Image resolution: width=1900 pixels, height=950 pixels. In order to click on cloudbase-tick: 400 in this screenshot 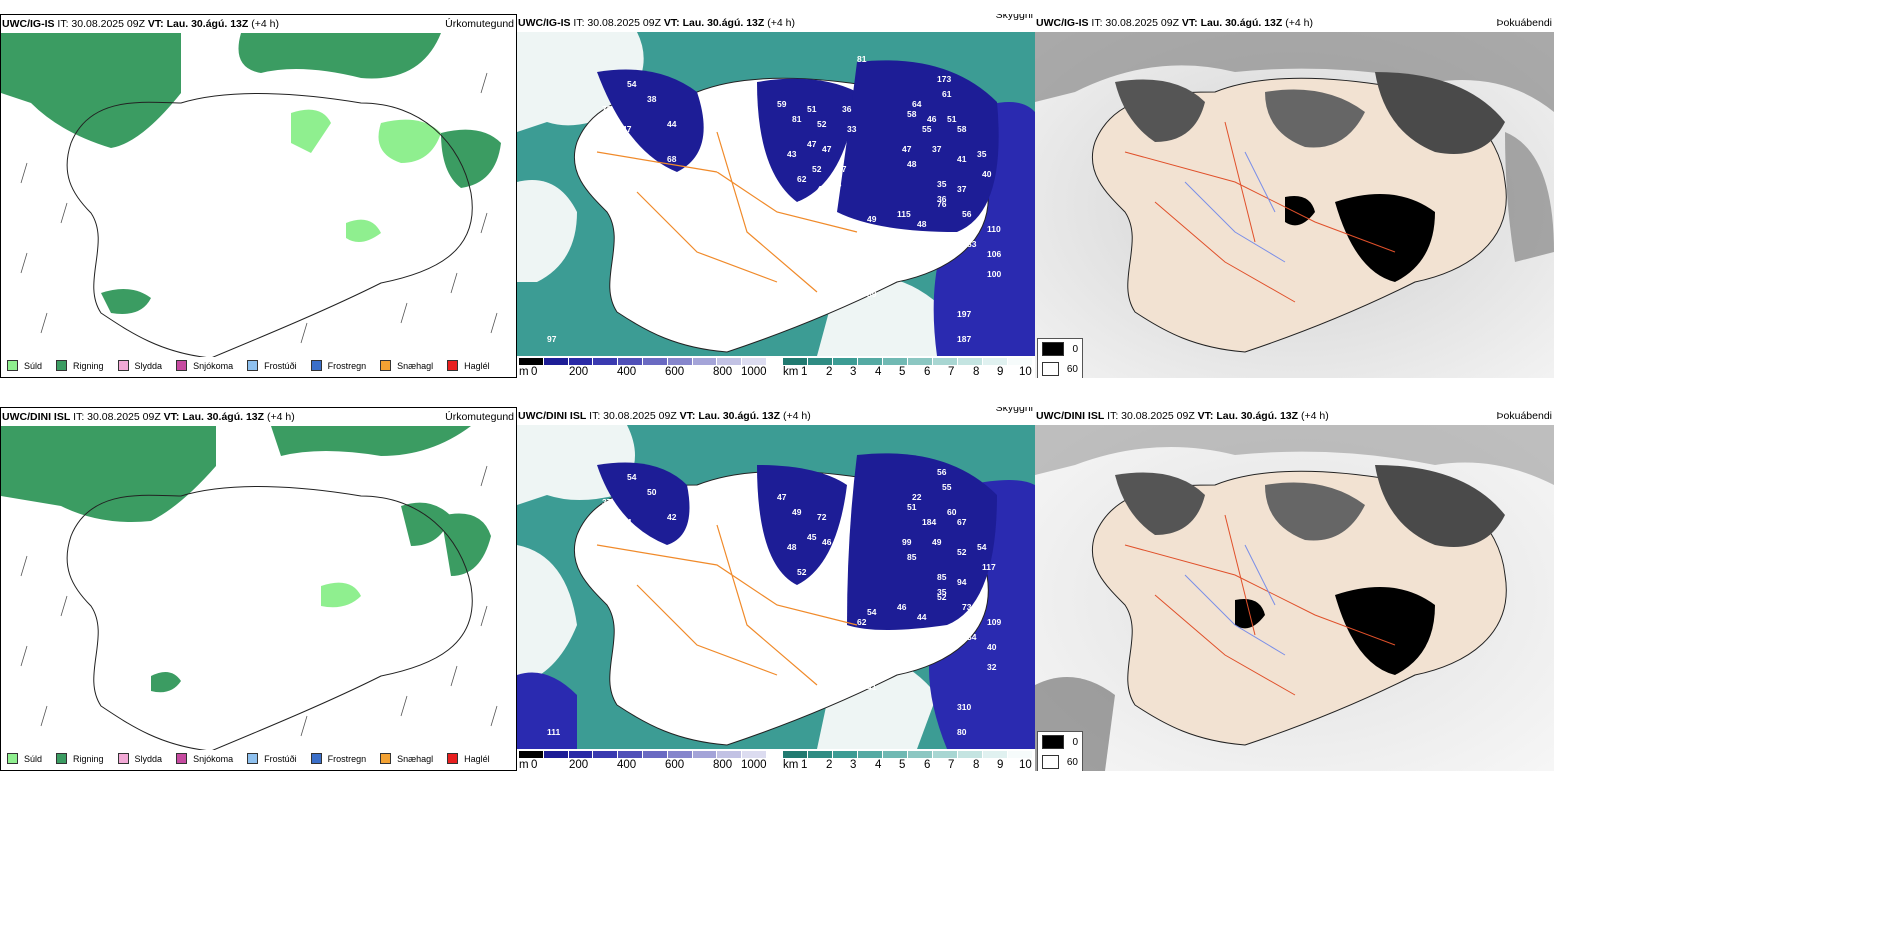, I will do `click(627, 372)`.